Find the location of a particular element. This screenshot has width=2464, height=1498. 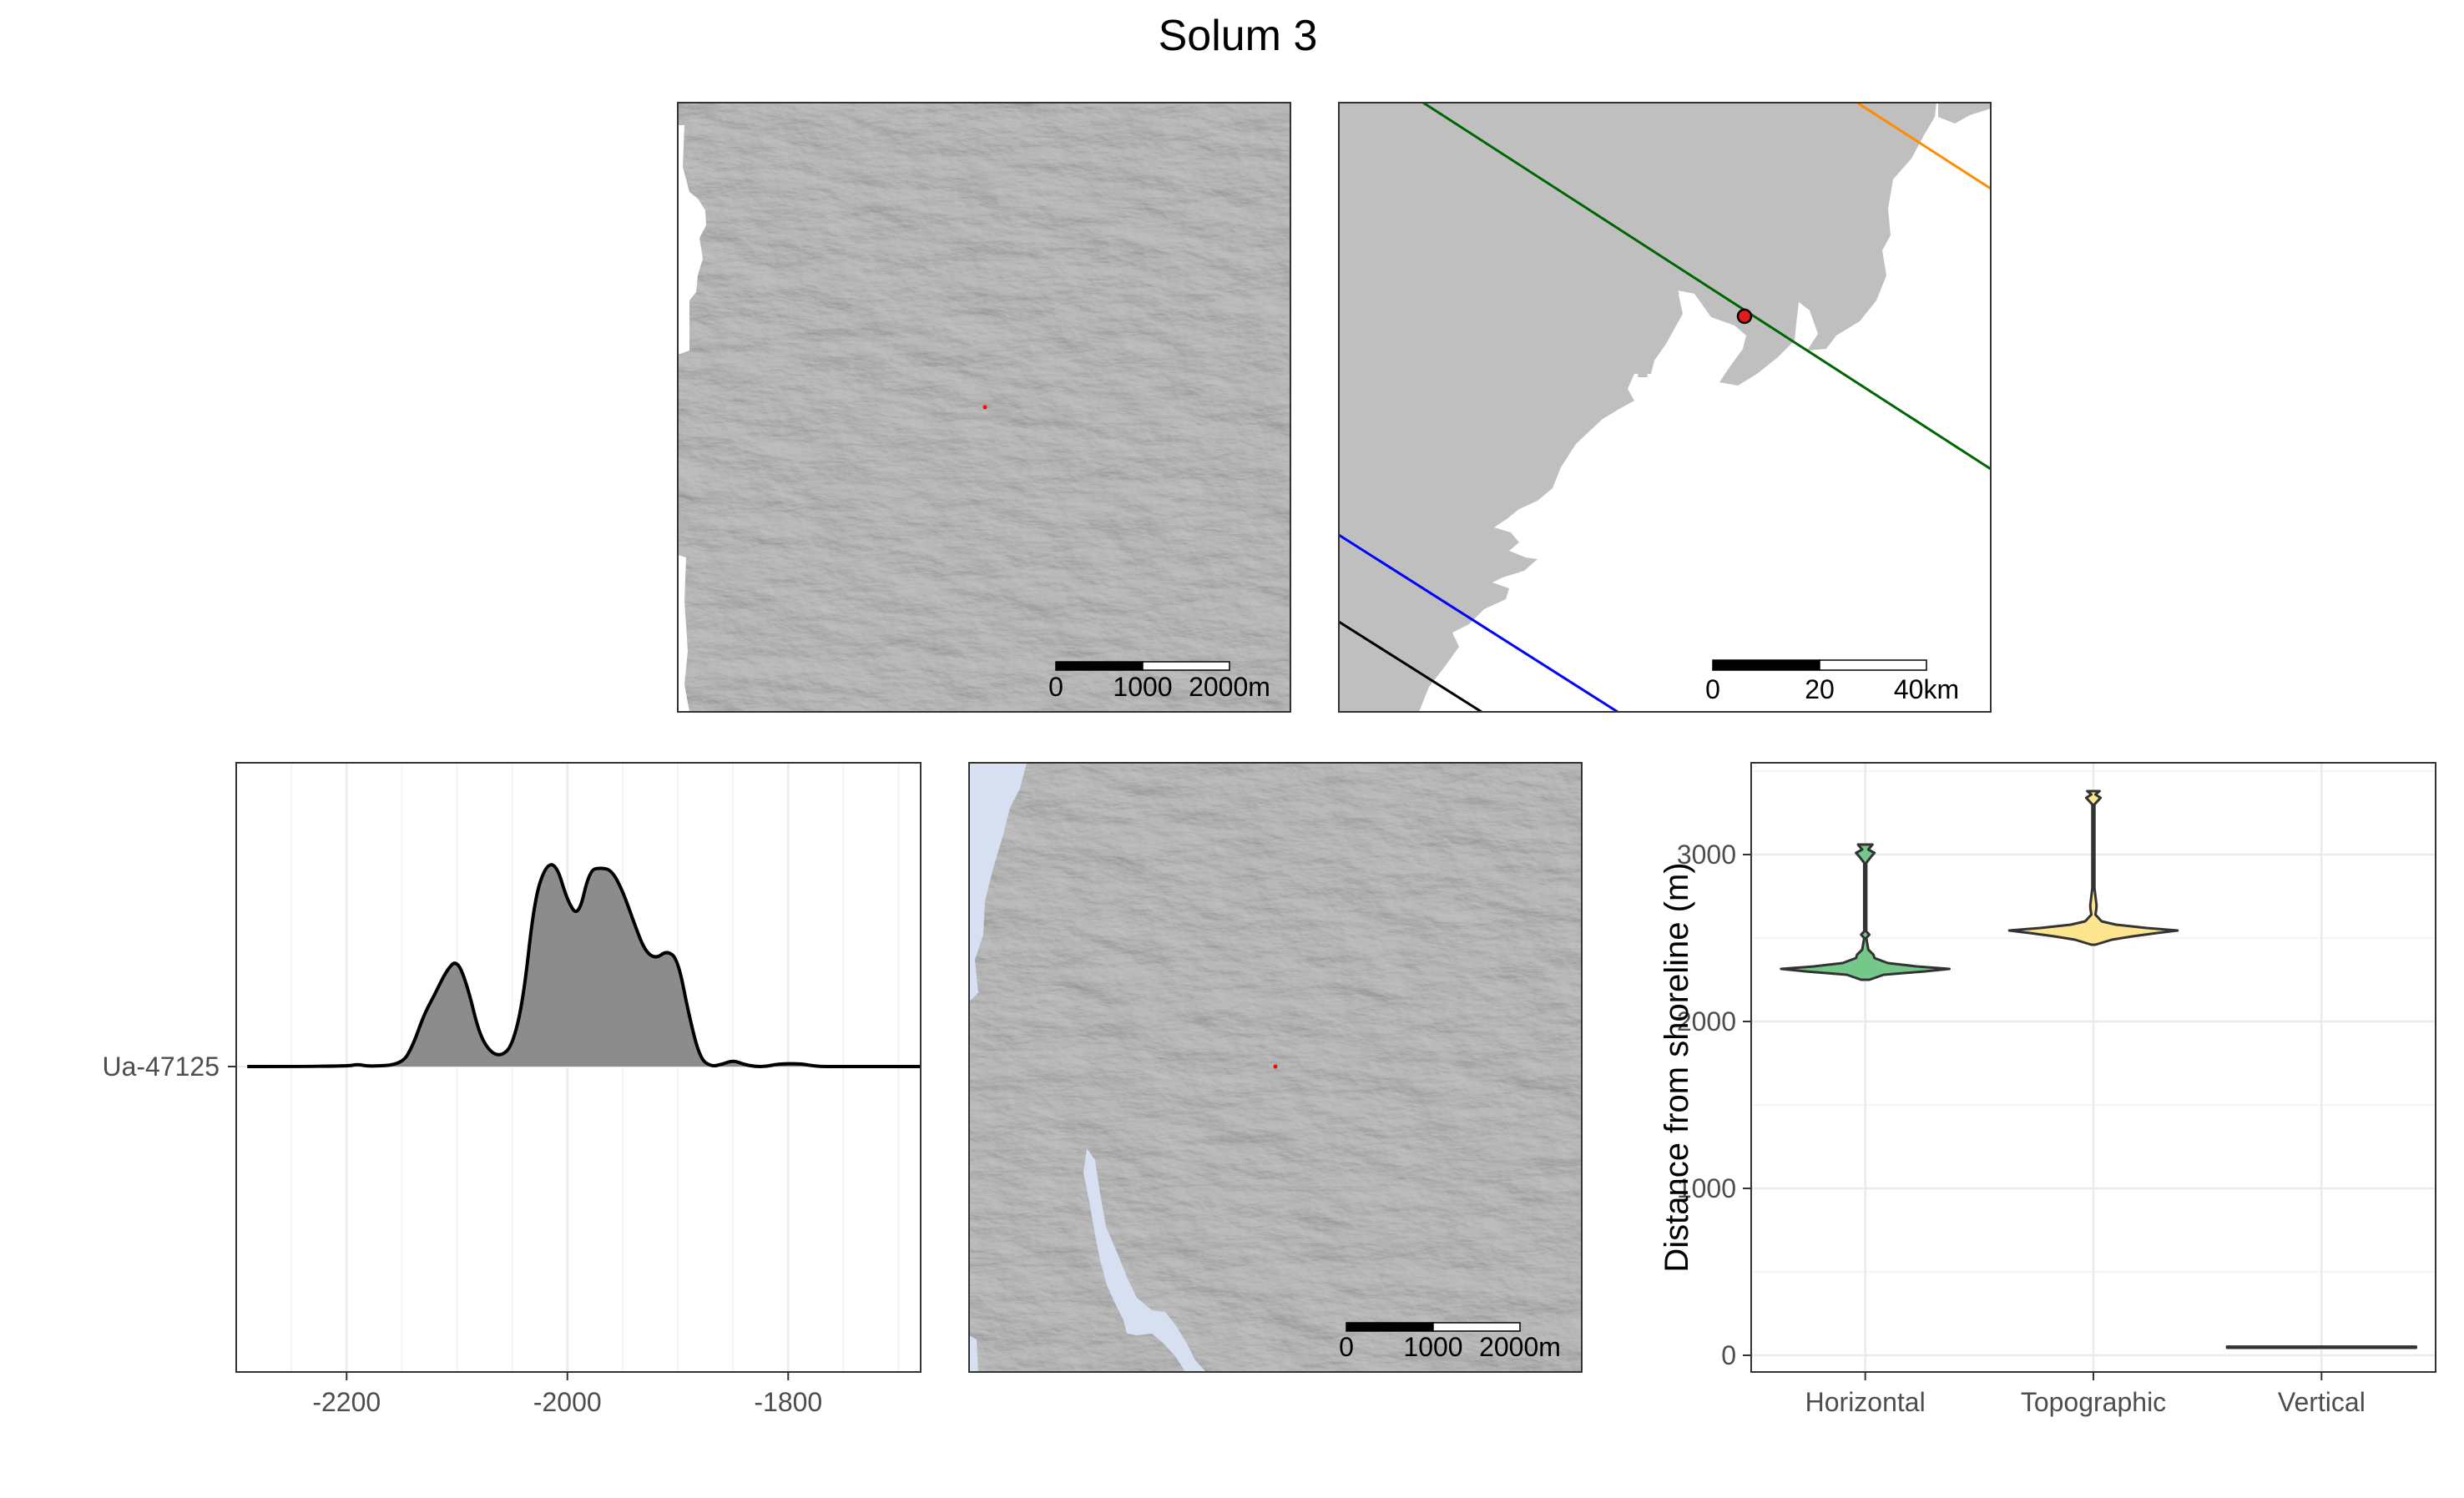

violin-topographic is located at coordinates (2093, 867).